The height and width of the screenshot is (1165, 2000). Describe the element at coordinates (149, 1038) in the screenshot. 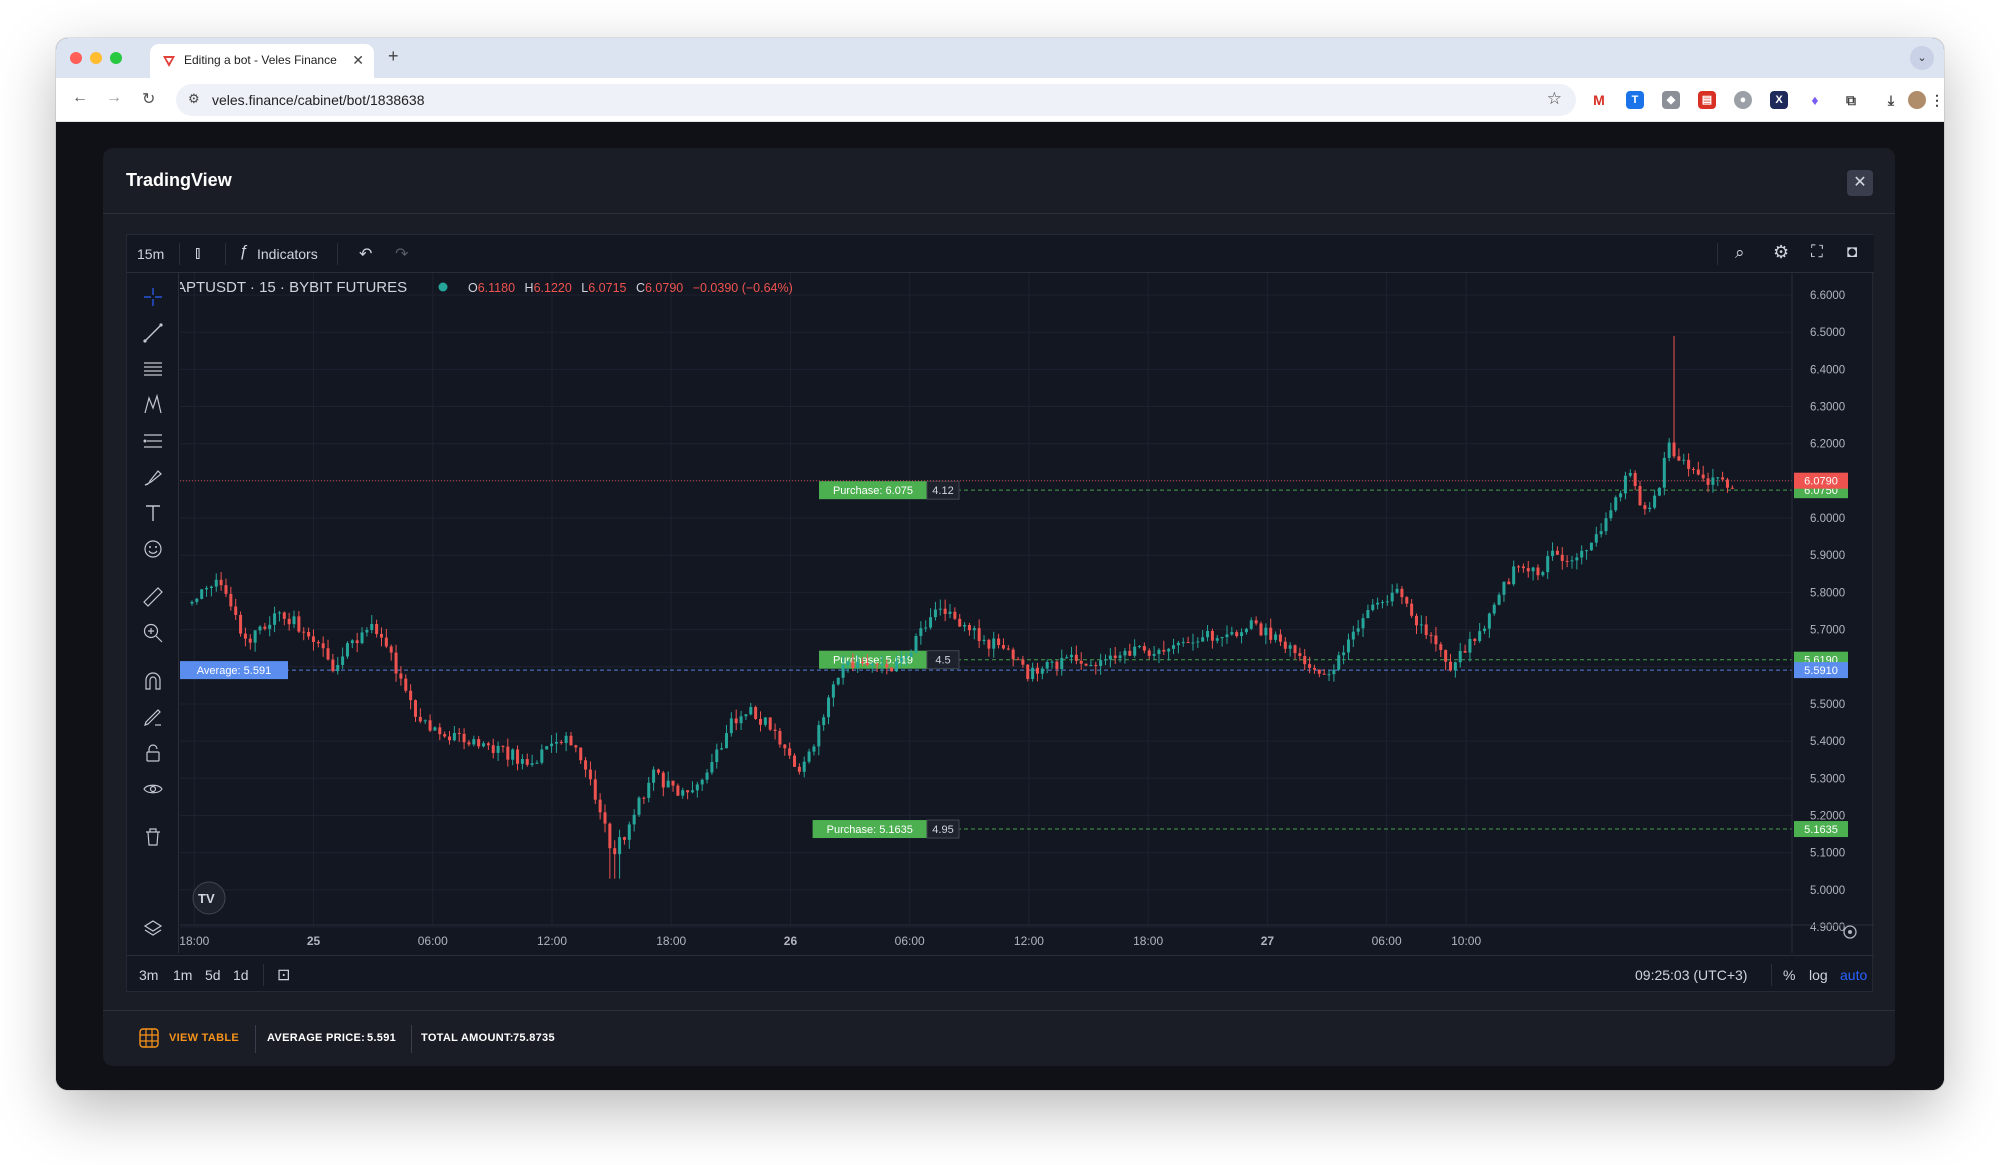

I see `table-grid-icon` at that location.